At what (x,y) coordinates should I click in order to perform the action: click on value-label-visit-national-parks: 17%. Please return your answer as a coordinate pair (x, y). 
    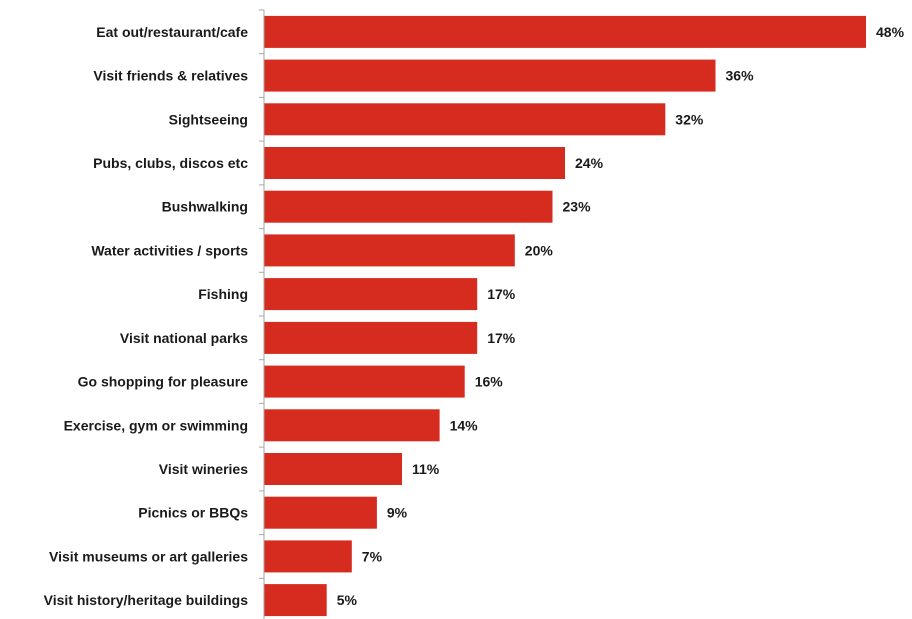
    Looking at the image, I should click on (501, 338).